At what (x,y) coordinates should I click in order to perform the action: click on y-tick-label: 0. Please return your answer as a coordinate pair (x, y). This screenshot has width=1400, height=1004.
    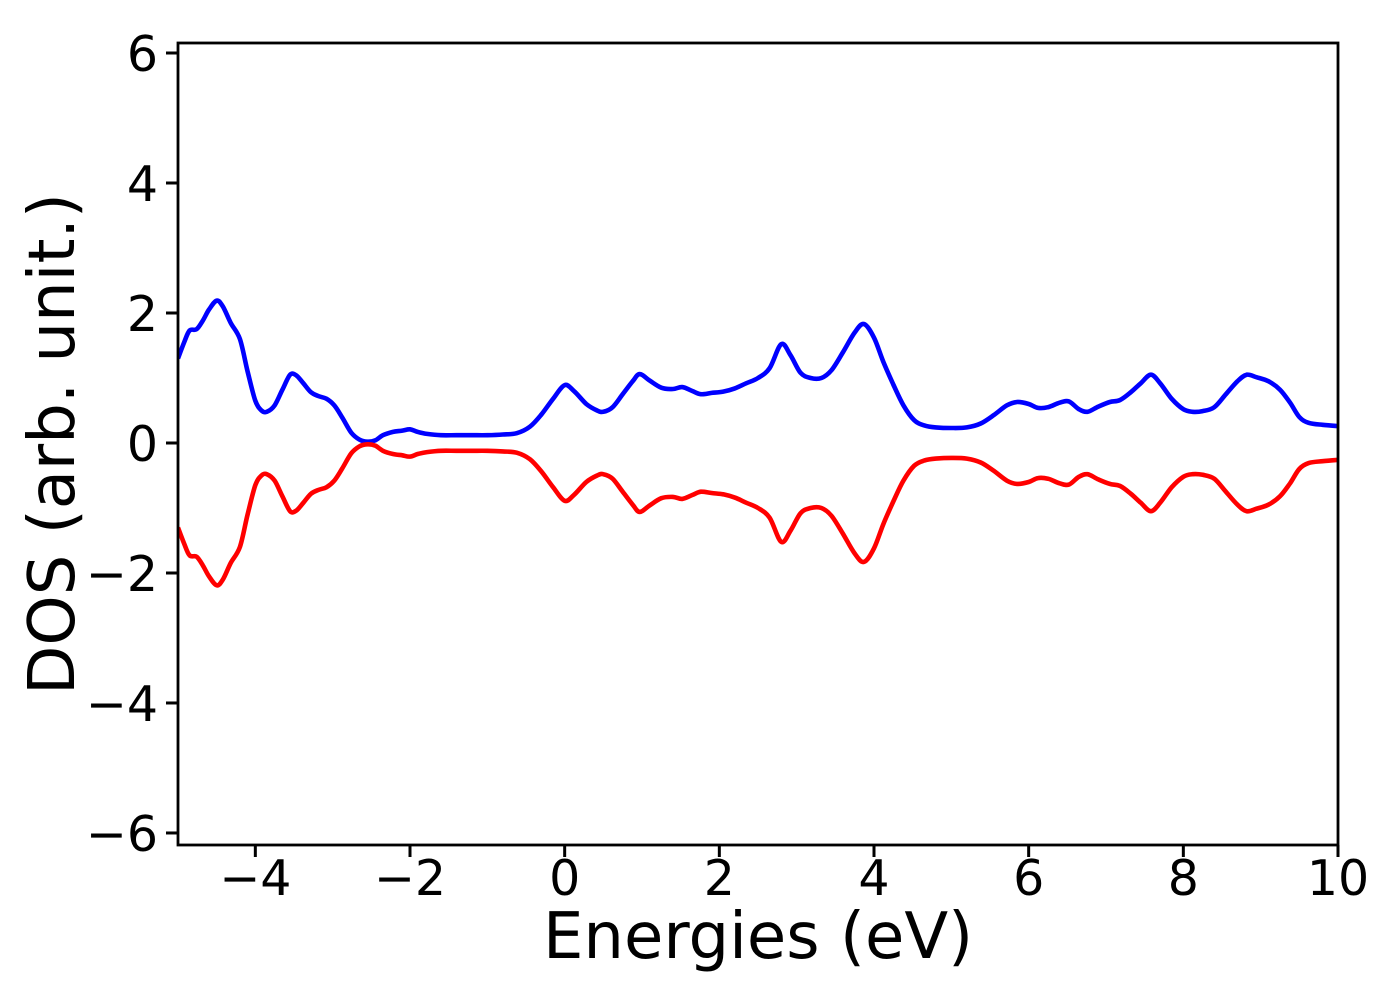
    Looking at the image, I should click on (142, 444).